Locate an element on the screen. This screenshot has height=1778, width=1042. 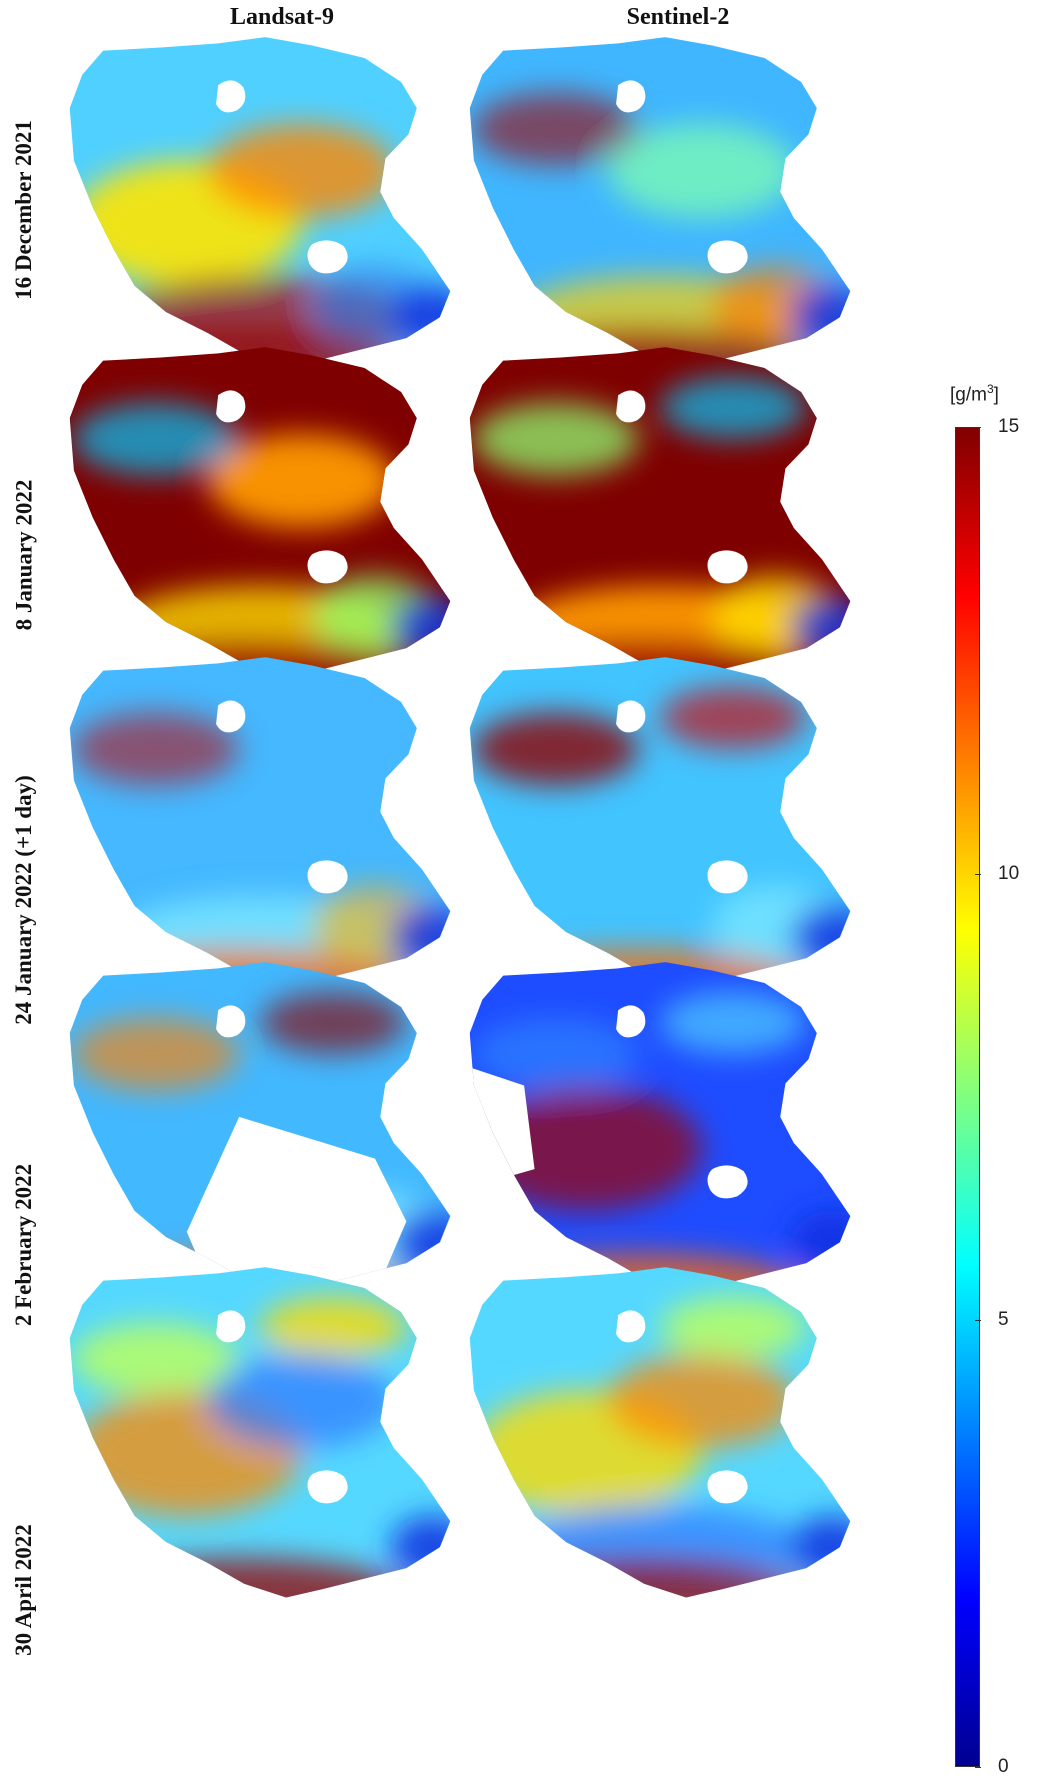
colorbar-gradient is located at coordinates (967, 1097).